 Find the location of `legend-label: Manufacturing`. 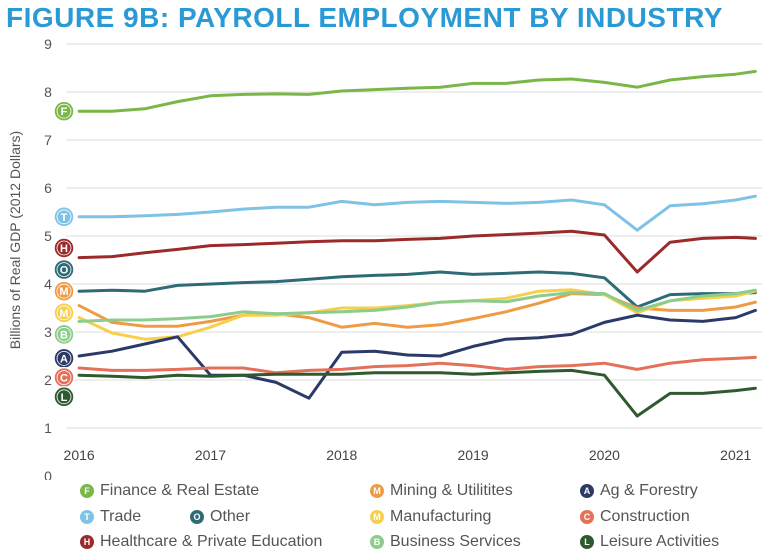

legend-label: Manufacturing is located at coordinates (441, 516).